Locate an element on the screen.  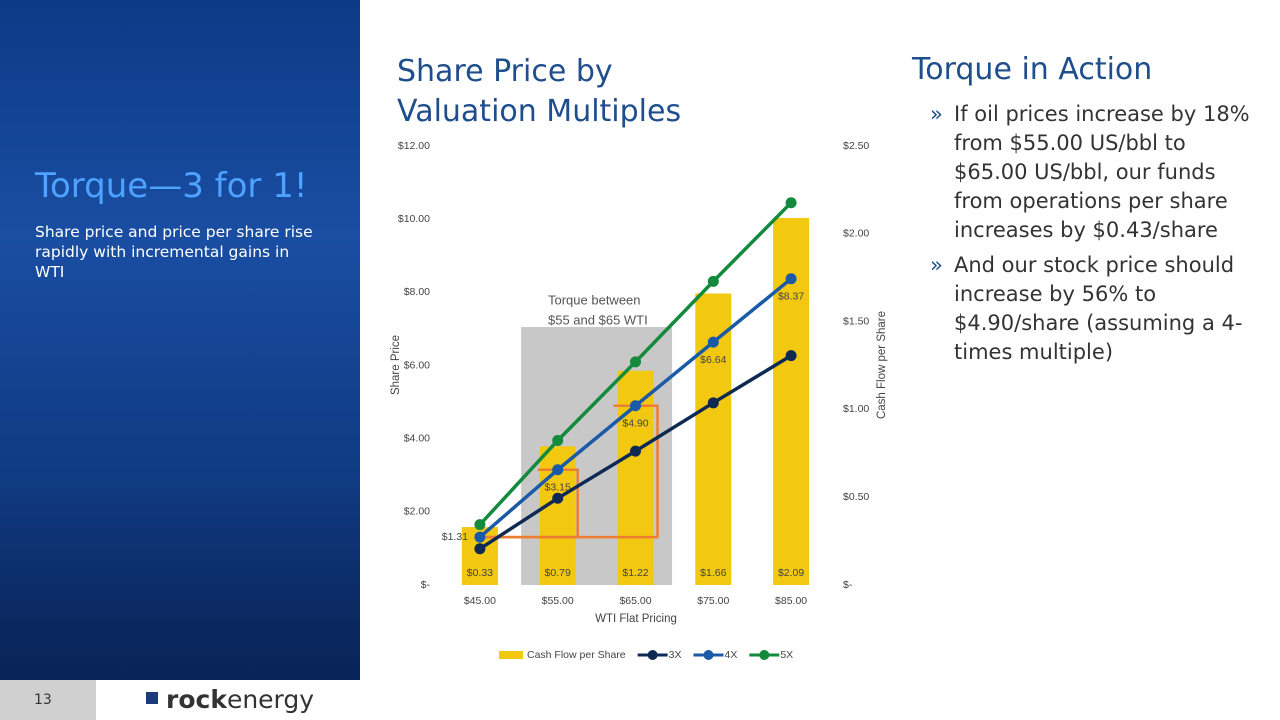
logo: rockenergy is located at coordinates (240, 699).